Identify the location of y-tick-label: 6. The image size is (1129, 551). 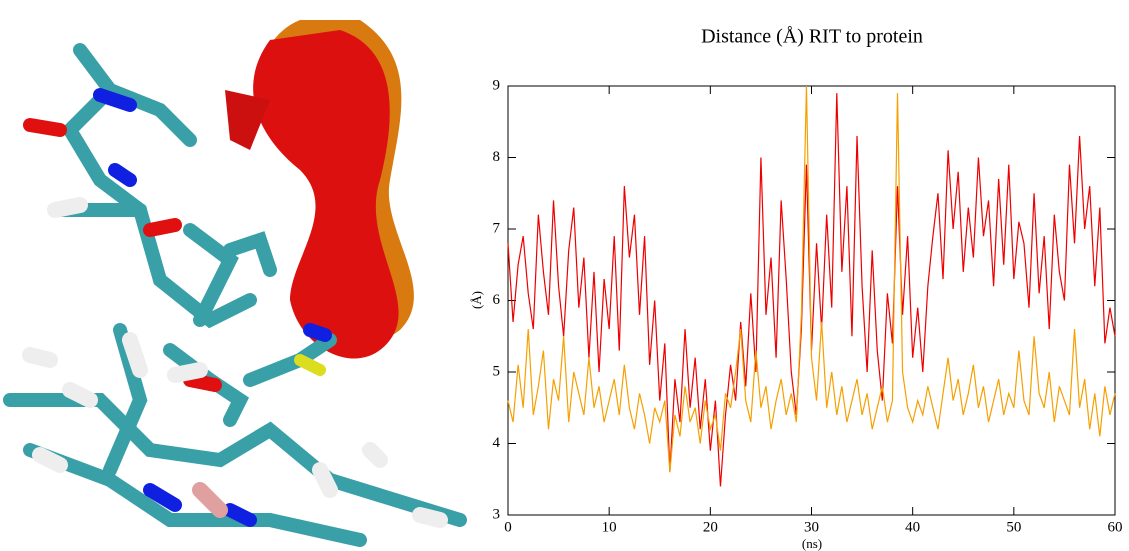
(497, 300).